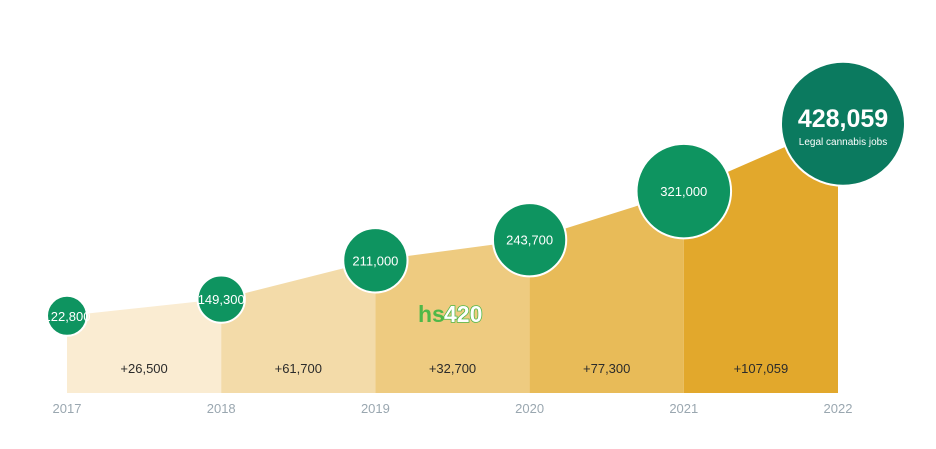  Describe the element at coordinates (843, 119) in the screenshot. I see `highlight-value-label: 428,059` at that location.